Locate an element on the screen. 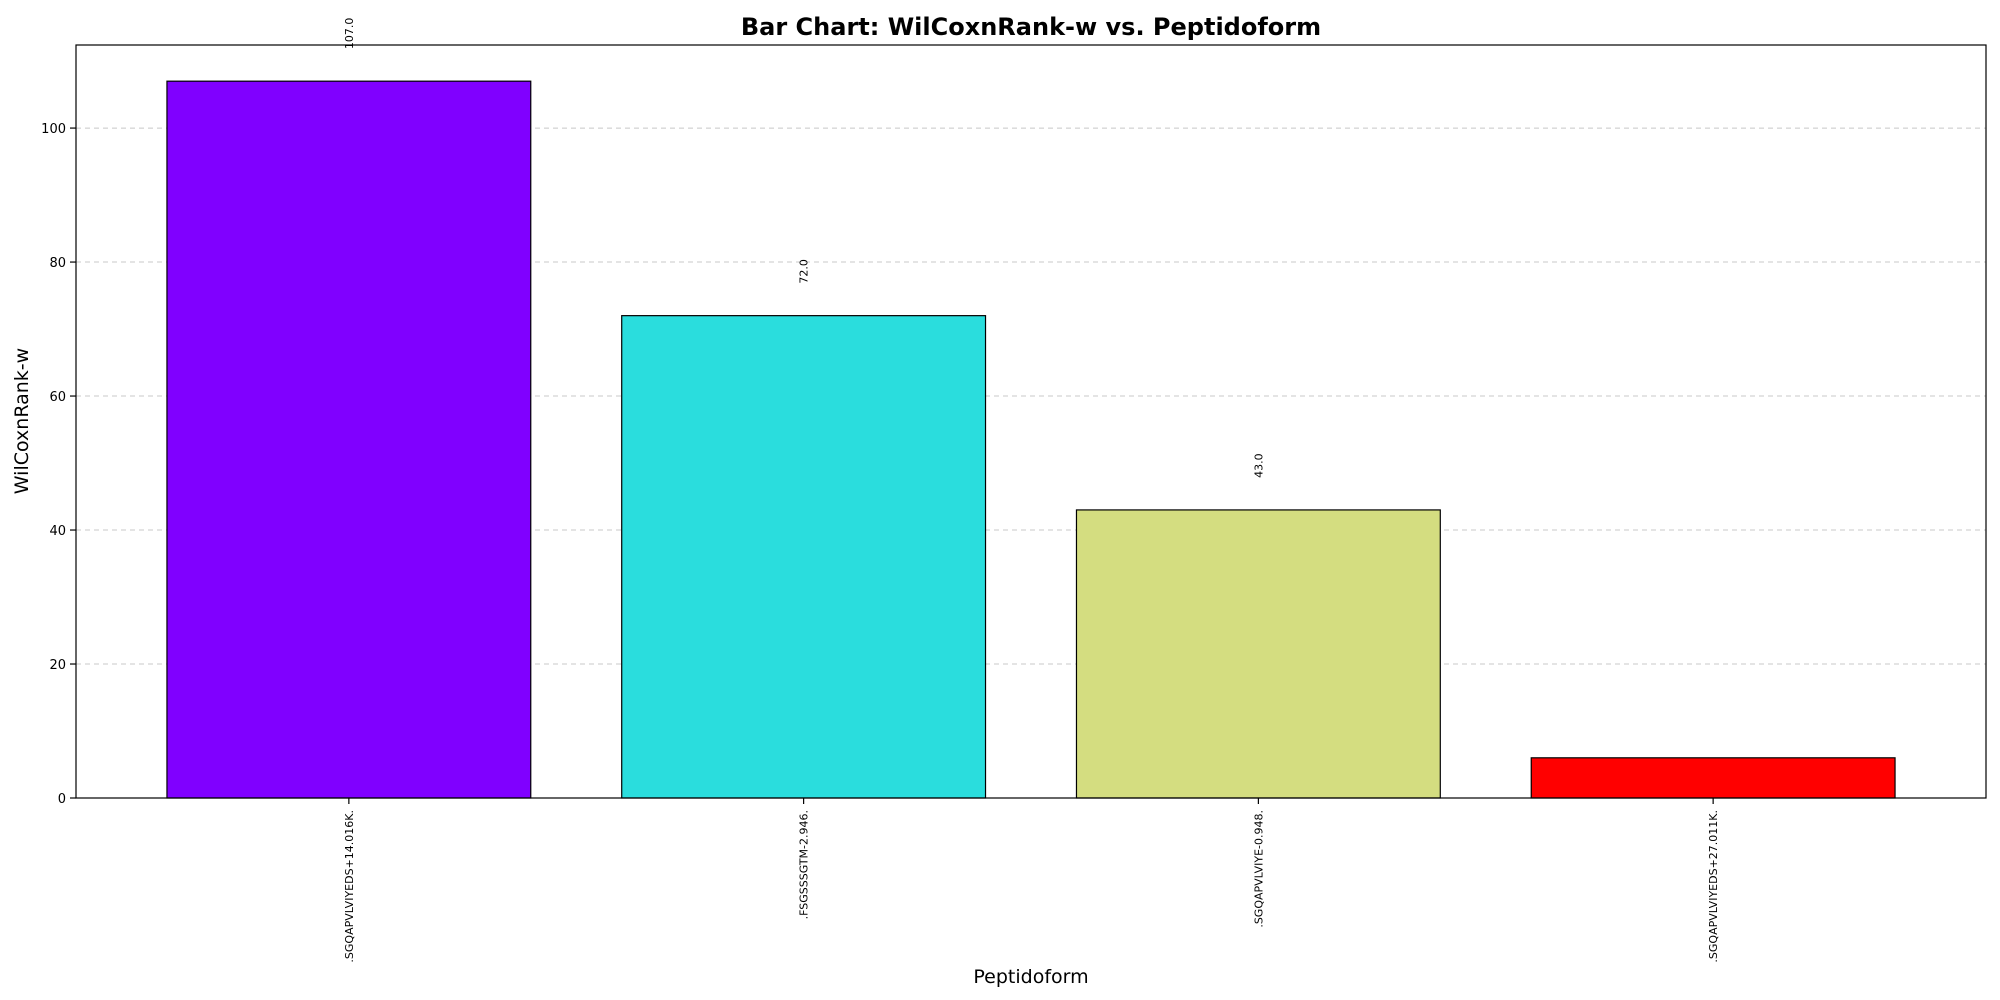 This screenshot has height=1000, width=2000. bar-value-label: 107.0 is located at coordinates (349, 34).